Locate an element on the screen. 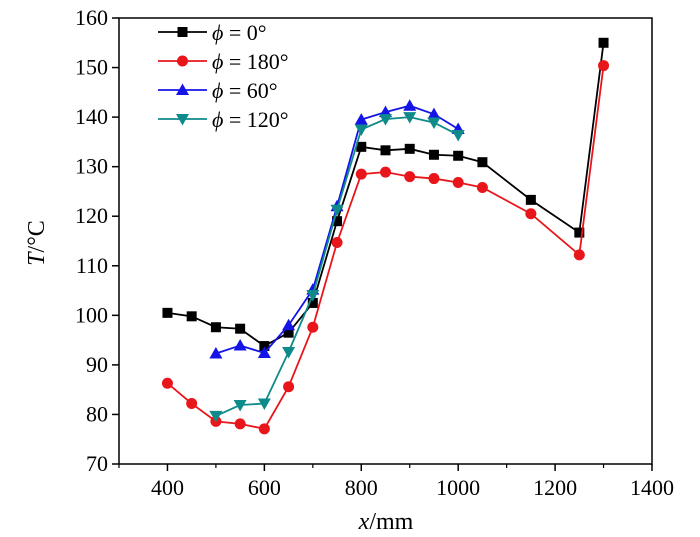 This screenshot has width=700, height=537. y-tick-label: 120 is located at coordinates (91, 215).